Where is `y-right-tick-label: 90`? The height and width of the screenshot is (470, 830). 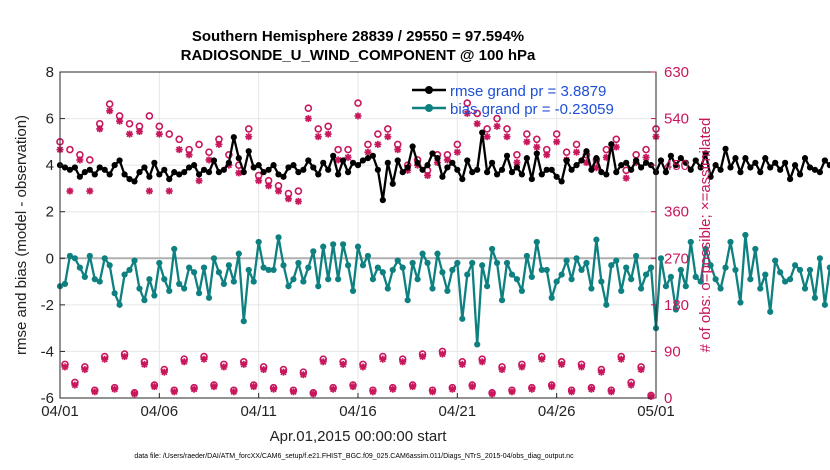
y-right-tick-label: 90 is located at coordinates (672, 351).